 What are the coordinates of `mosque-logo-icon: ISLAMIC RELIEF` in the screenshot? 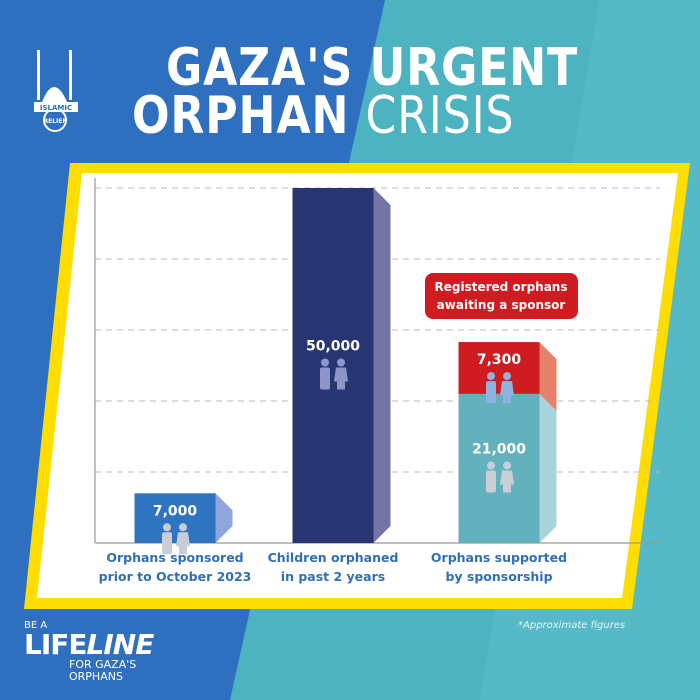 It's located at (56, 91).